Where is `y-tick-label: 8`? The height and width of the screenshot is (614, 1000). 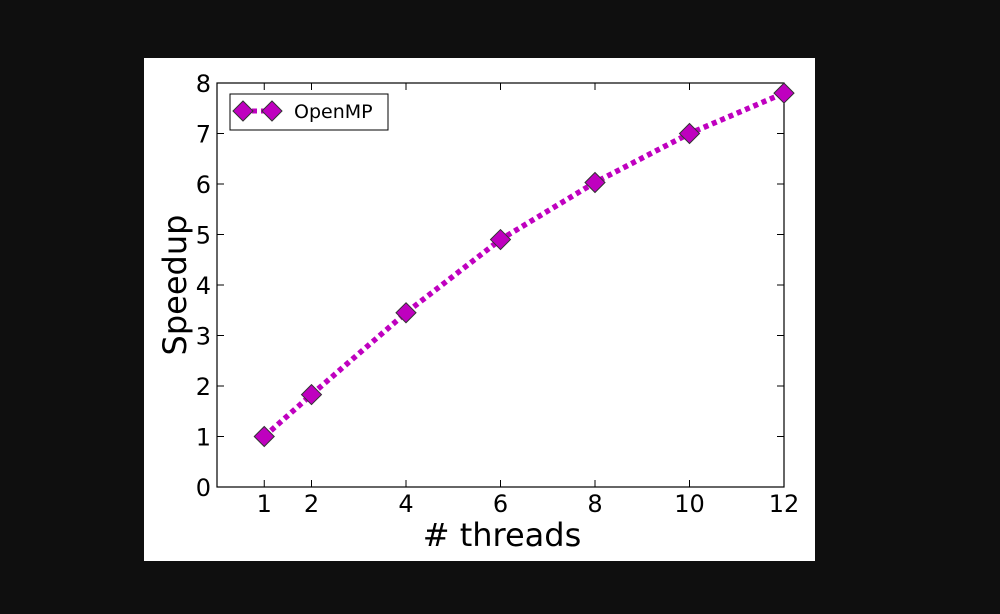
y-tick-label: 8 is located at coordinates (203, 84).